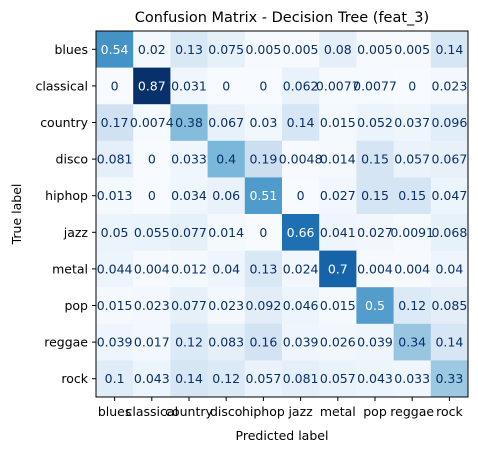 Image resolution: width=478 pixels, height=453 pixels. What do you see at coordinates (450, 195) in the screenshot?
I see `cell-value-label: 0.047` at bounding box center [450, 195].